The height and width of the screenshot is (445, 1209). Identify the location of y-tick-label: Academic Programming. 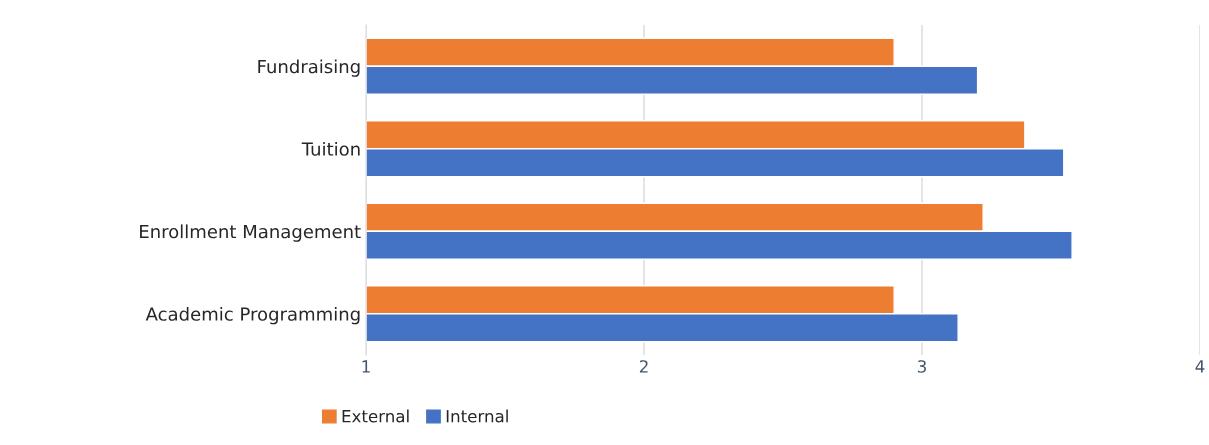
(252, 315).